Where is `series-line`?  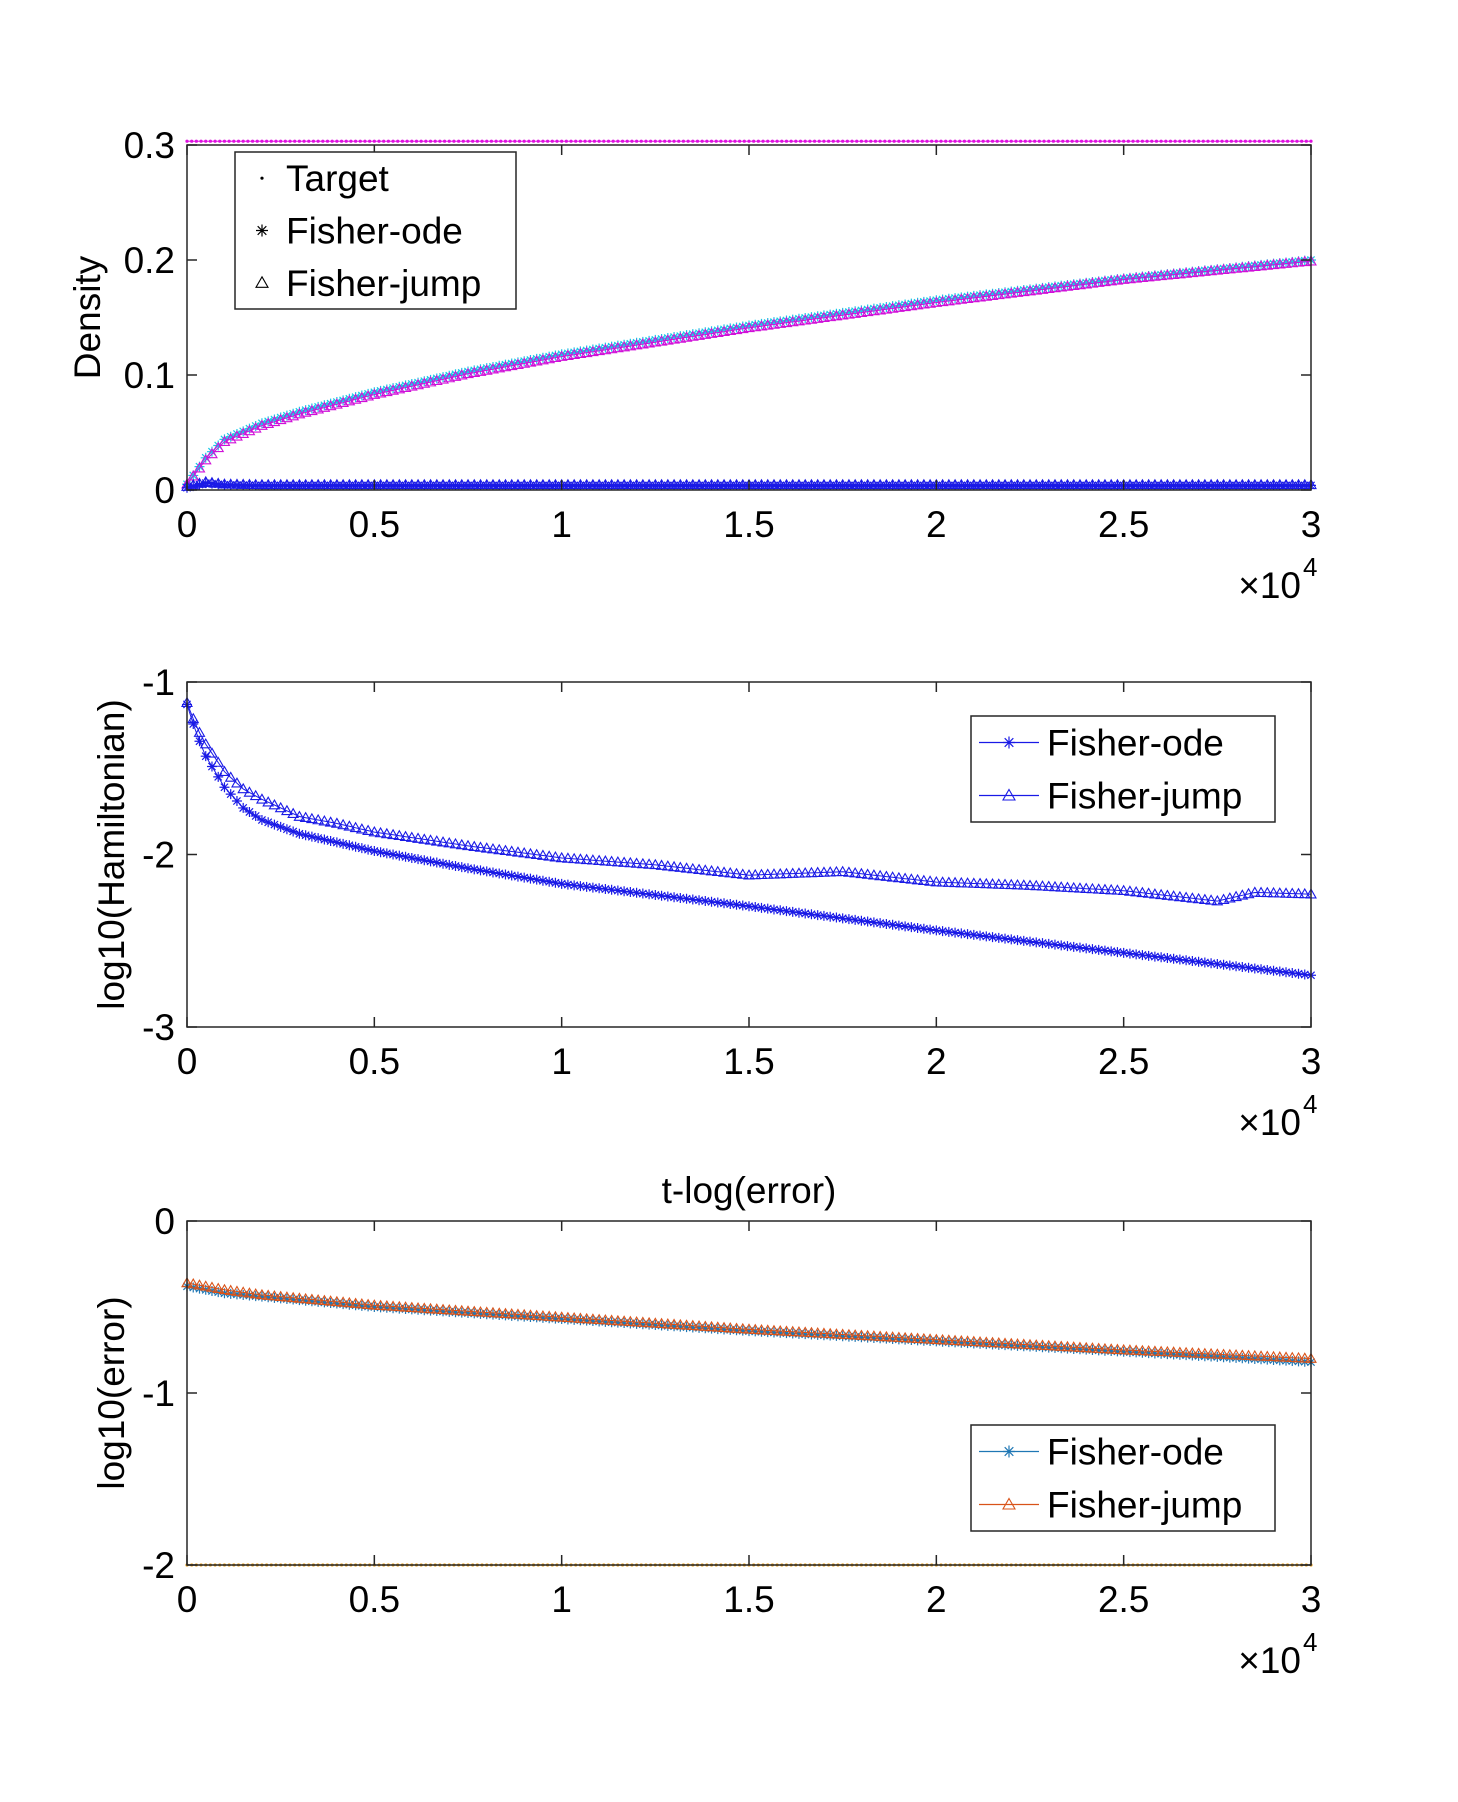
series-line is located at coordinates (749, 372).